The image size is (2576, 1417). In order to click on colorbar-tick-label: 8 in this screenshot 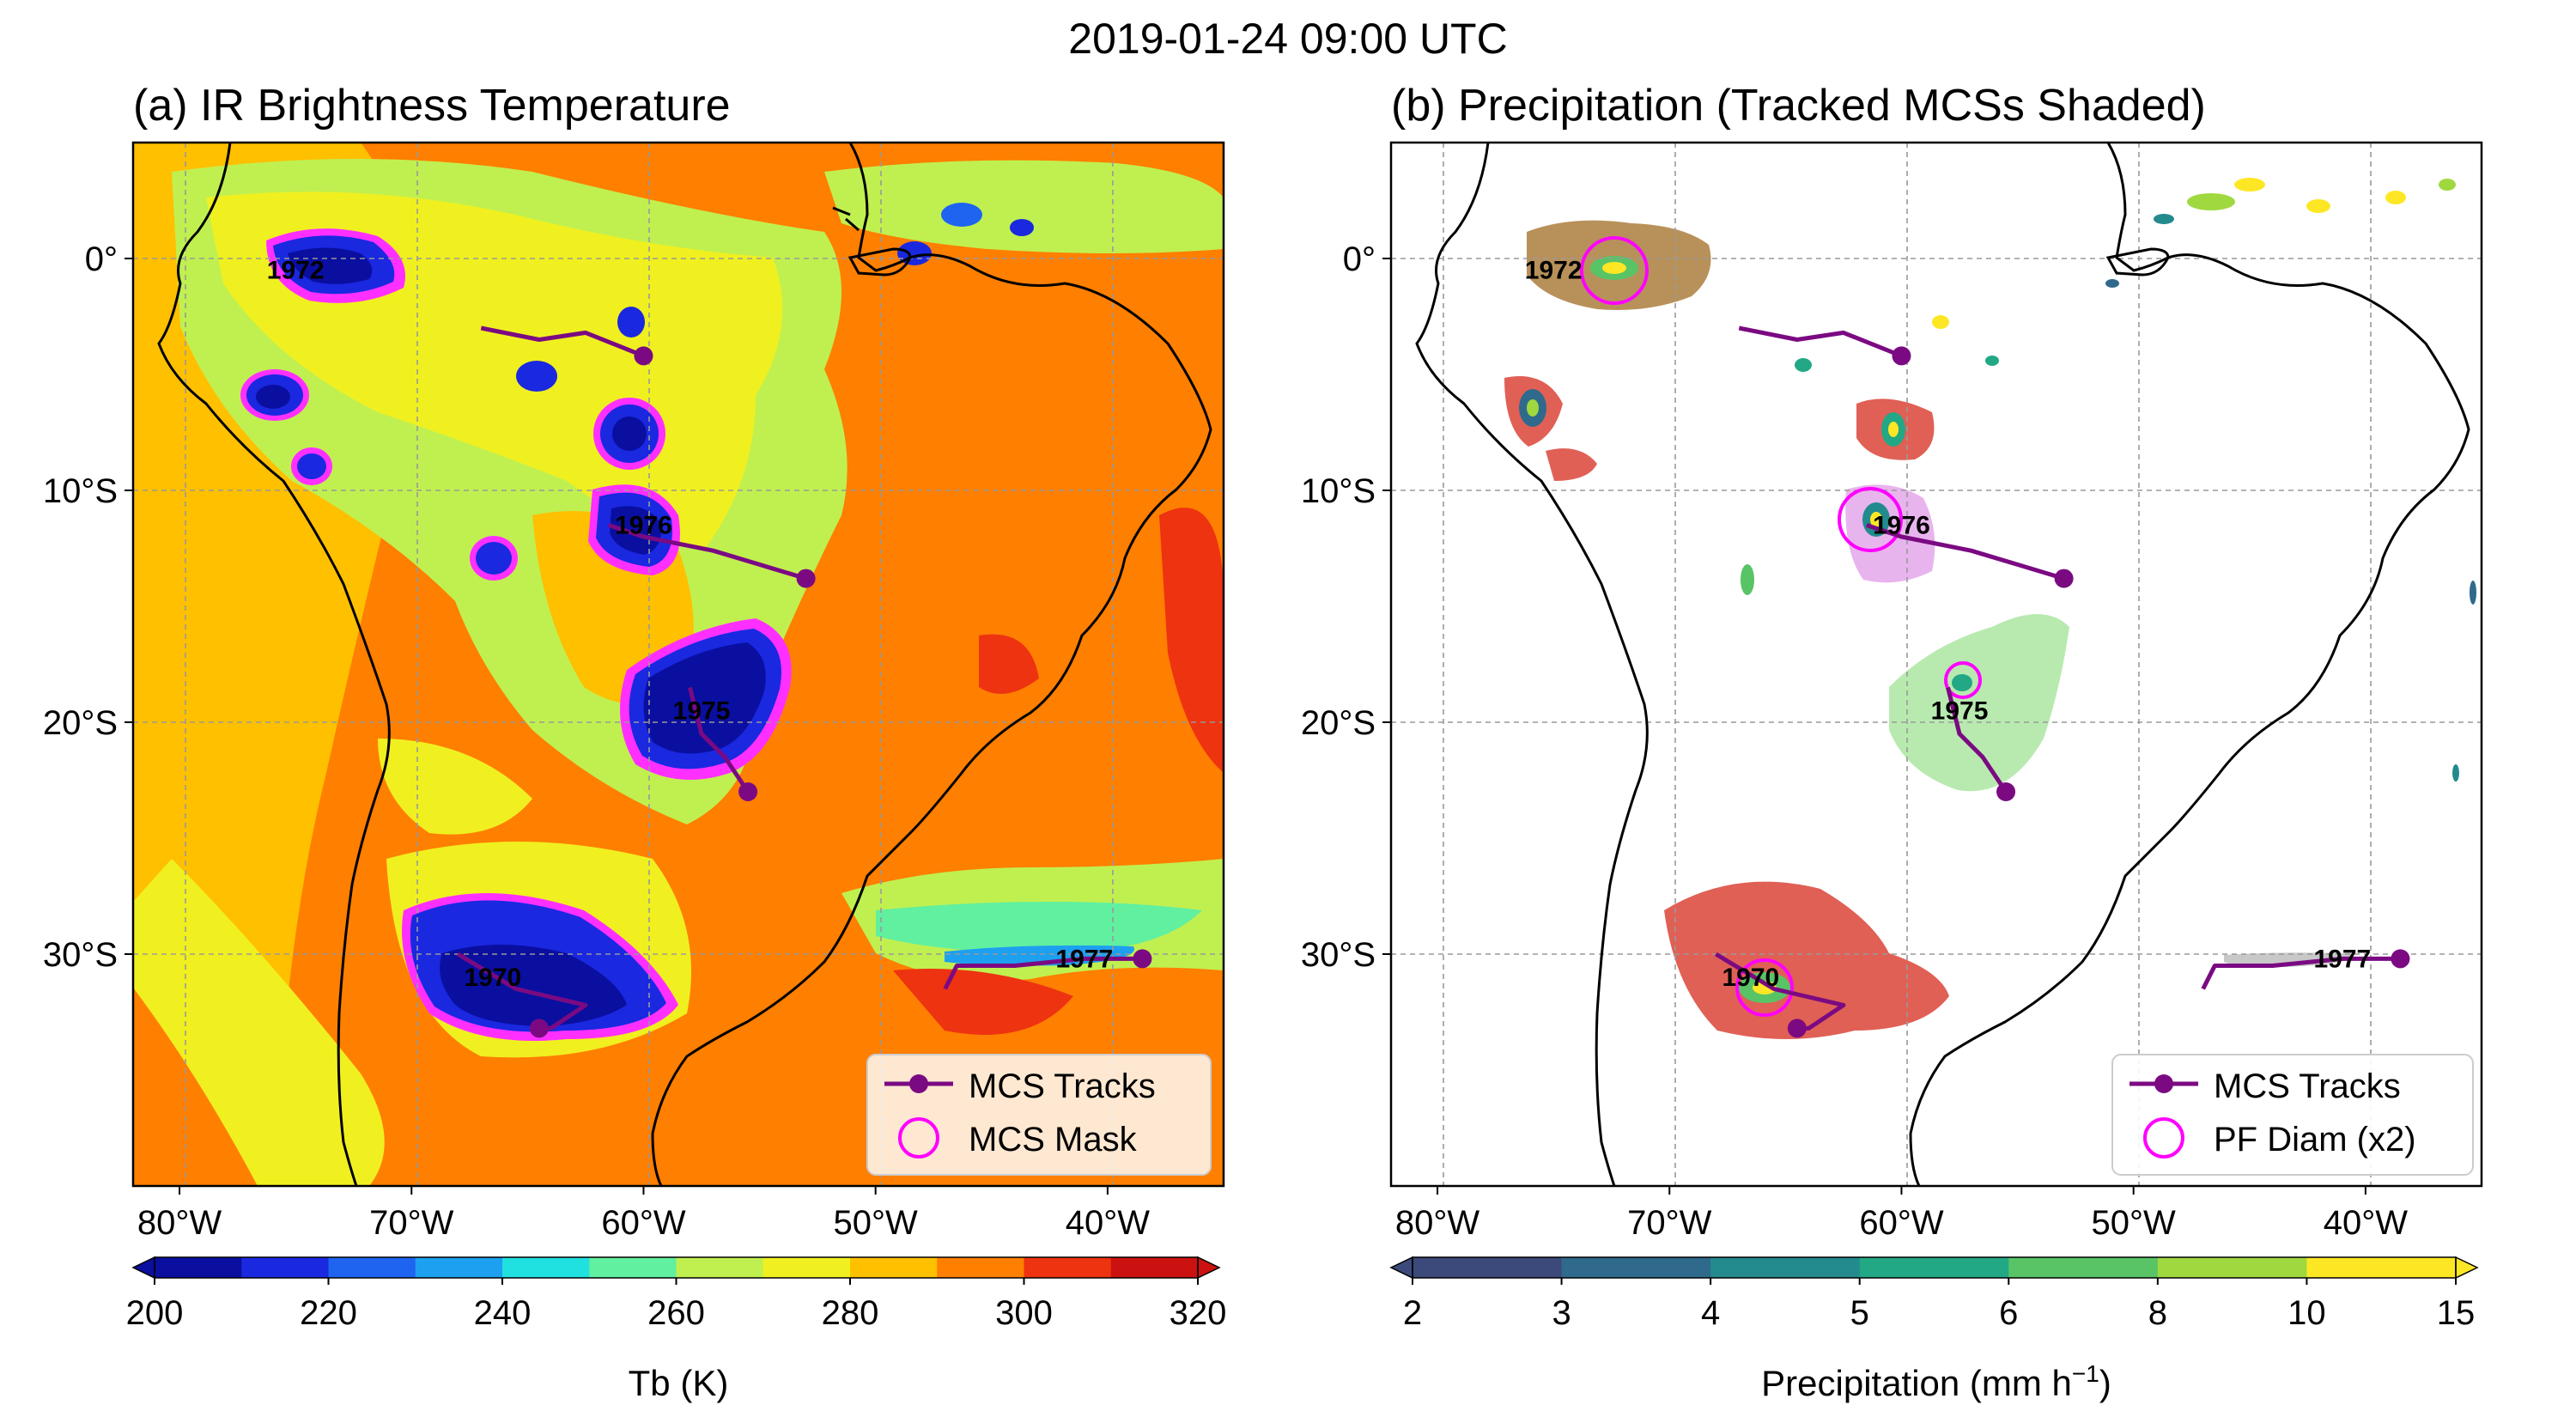, I will do `click(2157, 1313)`.